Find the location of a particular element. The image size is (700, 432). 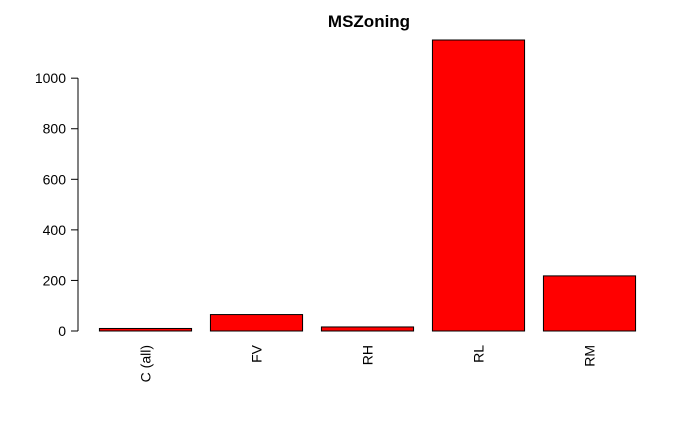

x-tick-label: C (all) is located at coordinates (146, 363).